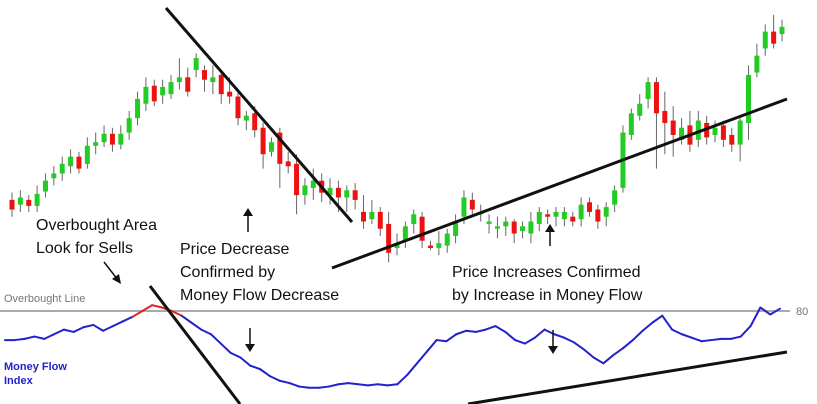 This screenshot has width=817, height=404. Describe the element at coordinates (546, 272) in the screenshot. I see `price-increase-label: Price Increases Confirmed` at that location.